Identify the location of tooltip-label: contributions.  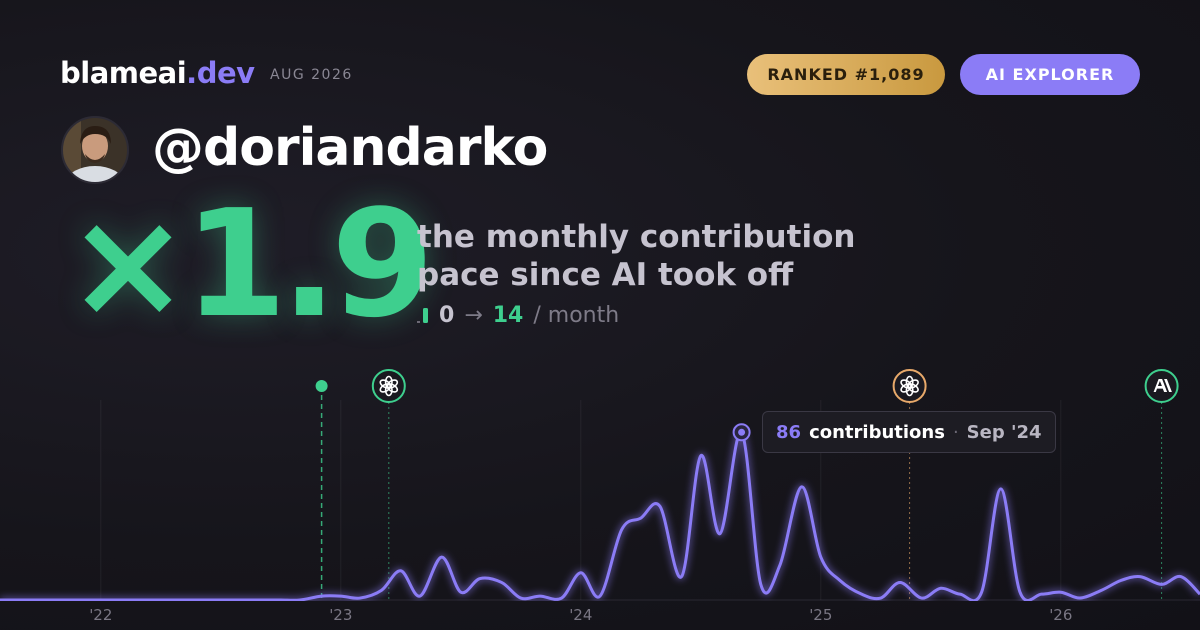
(877, 432).